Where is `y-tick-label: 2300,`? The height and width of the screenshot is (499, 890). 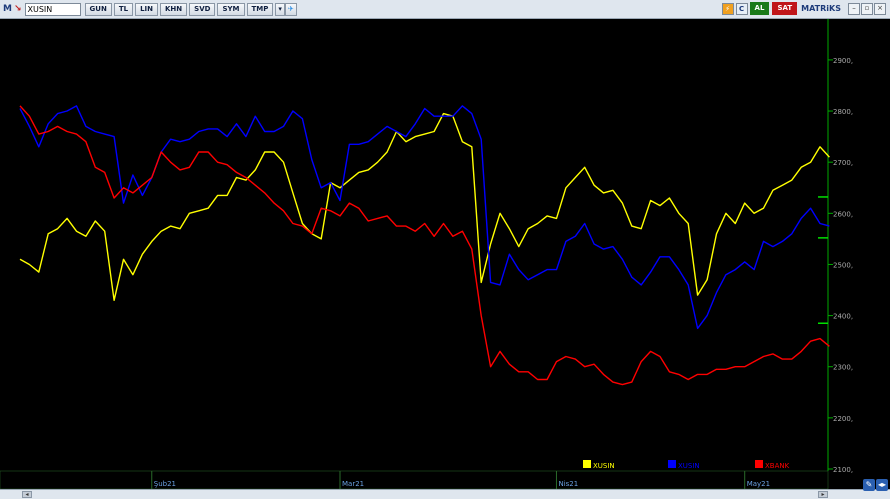
y-tick-label: 2300, is located at coordinates (843, 368).